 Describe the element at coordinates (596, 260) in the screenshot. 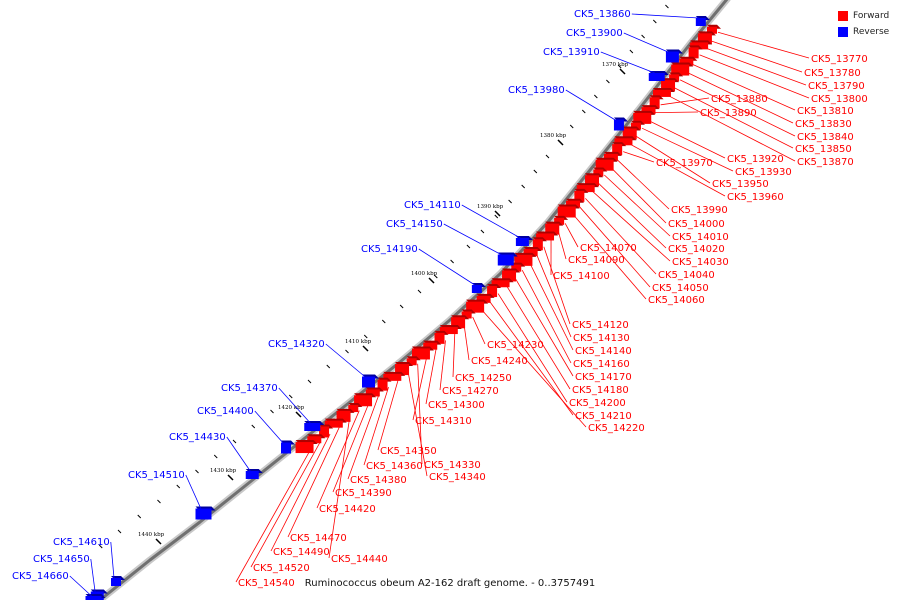

I see `gene-label-forward: CK5_14090` at that location.